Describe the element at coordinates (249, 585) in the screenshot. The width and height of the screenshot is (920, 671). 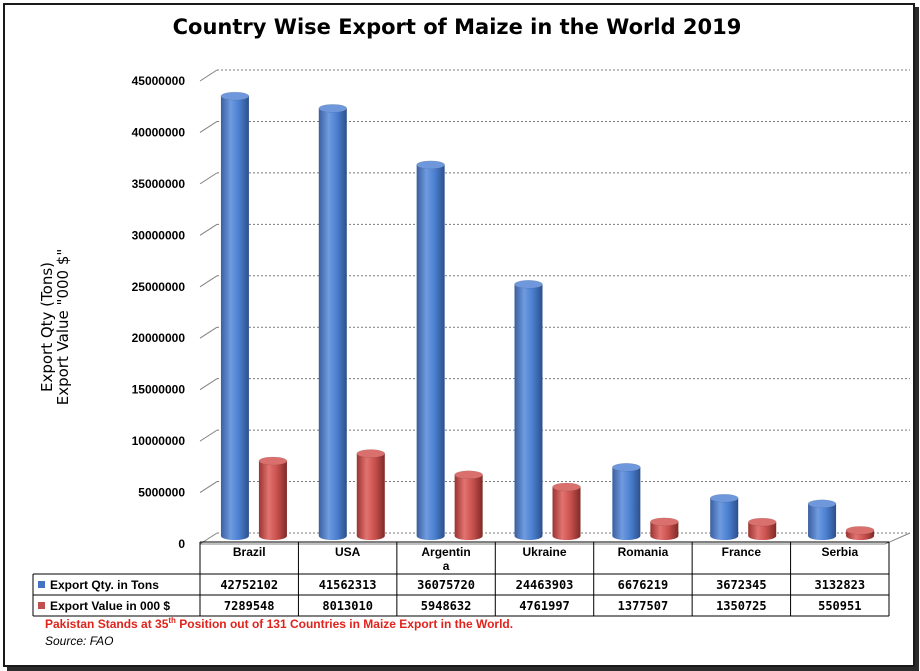
I see `data-table-value: 42752102` at that location.